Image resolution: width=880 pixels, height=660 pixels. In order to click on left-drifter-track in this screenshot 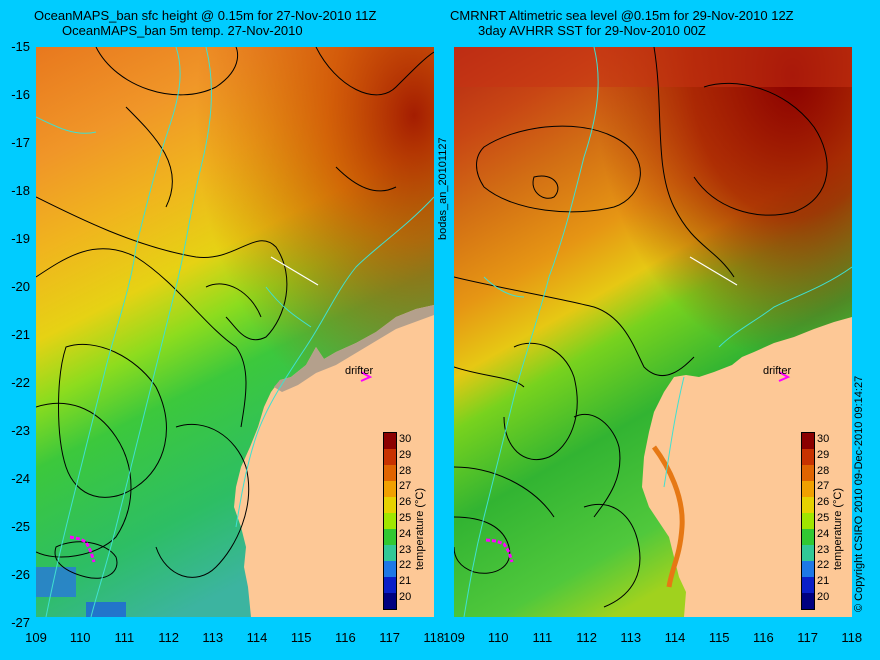, I will do `click(221, 467)`.